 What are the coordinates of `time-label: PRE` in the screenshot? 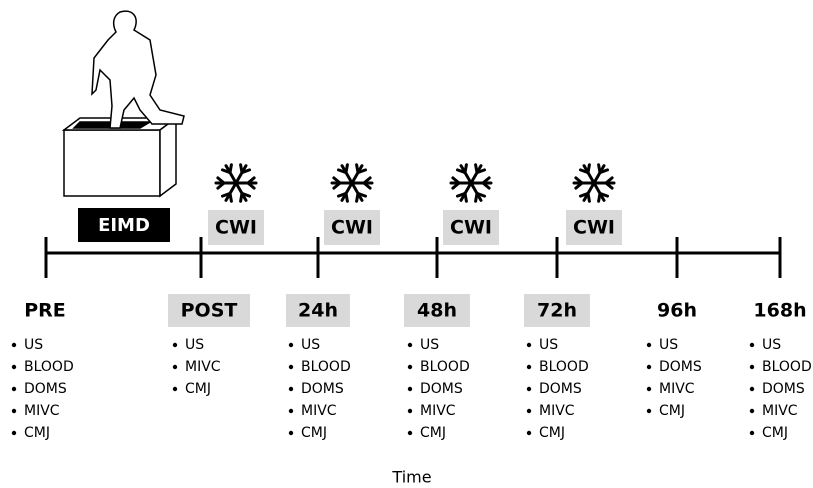 It's located at (45, 311).